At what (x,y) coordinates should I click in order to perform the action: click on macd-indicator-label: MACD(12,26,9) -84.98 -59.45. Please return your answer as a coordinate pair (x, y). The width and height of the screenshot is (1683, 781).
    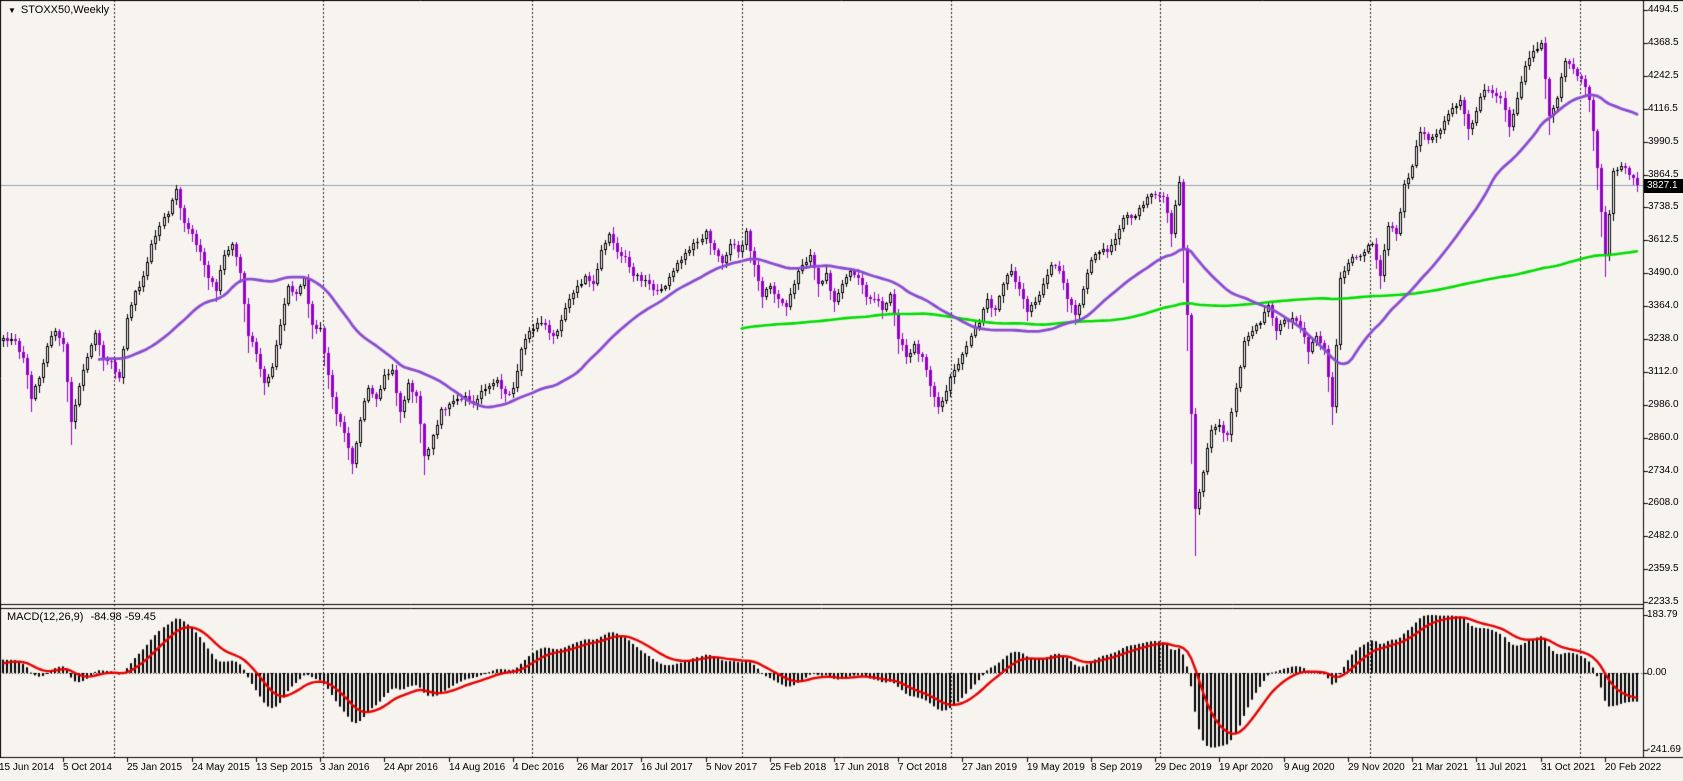
    Looking at the image, I should click on (81, 617).